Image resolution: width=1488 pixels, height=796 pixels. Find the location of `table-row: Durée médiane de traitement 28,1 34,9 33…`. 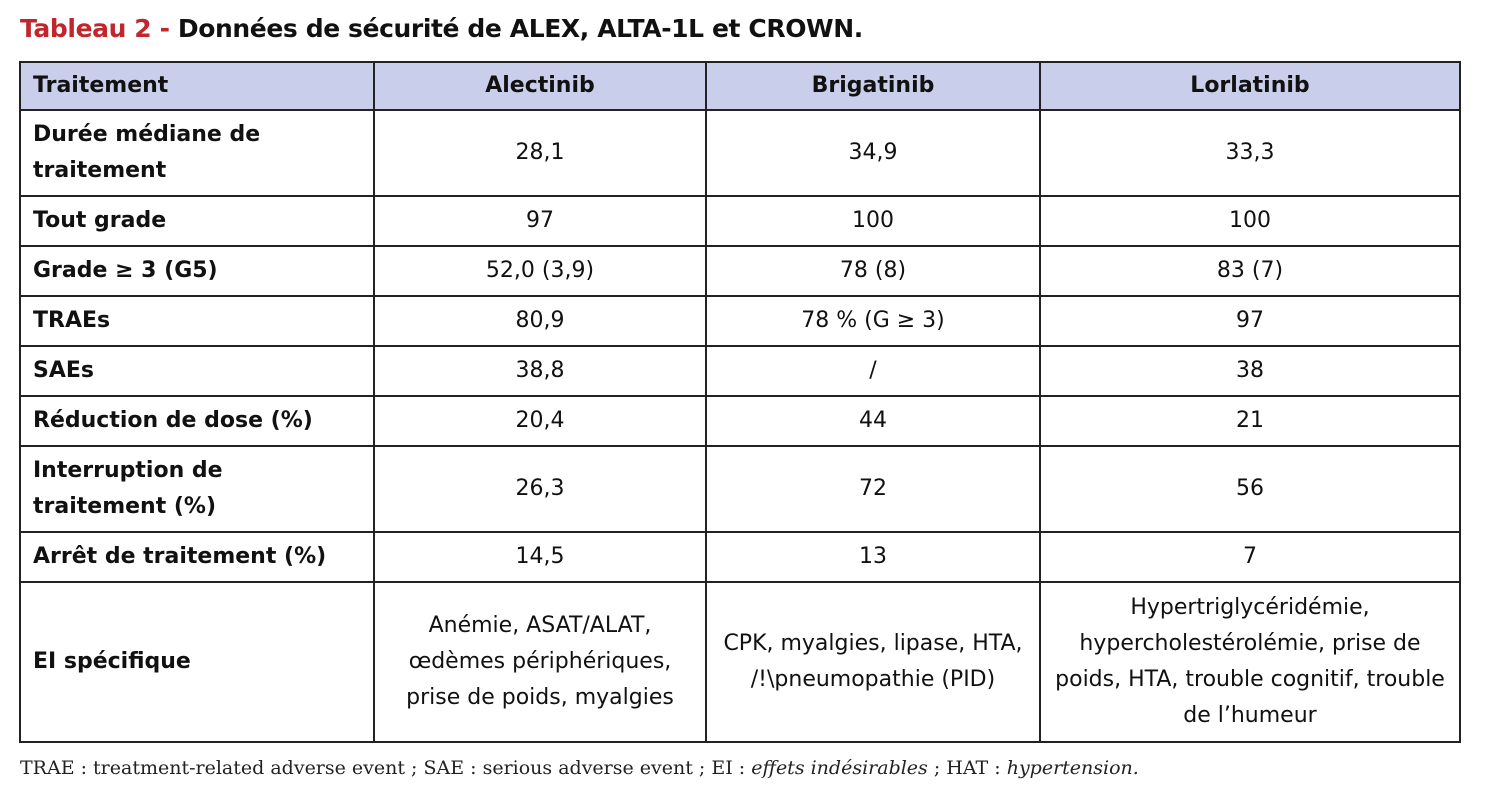

table-row: Durée médiane de traitement 28,1 34,9 33… is located at coordinates (740, 153).